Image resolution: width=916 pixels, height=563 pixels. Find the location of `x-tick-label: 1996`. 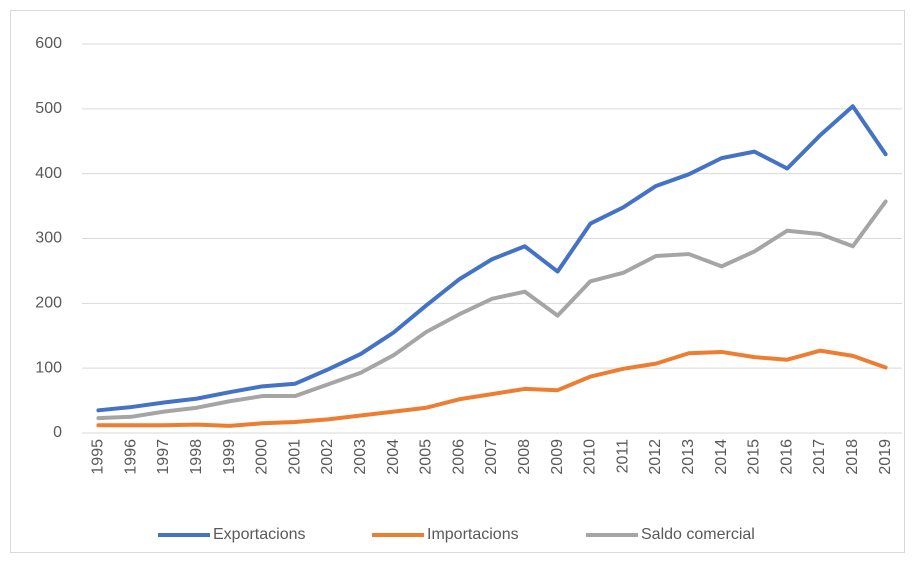

x-tick-label: 1996 is located at coordinates (130, 457).